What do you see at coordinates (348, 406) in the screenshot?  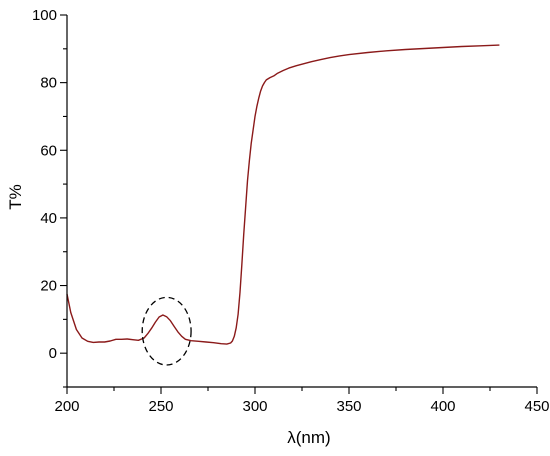 I see `x-tick-label: 350` at bounding box center [348, 406].